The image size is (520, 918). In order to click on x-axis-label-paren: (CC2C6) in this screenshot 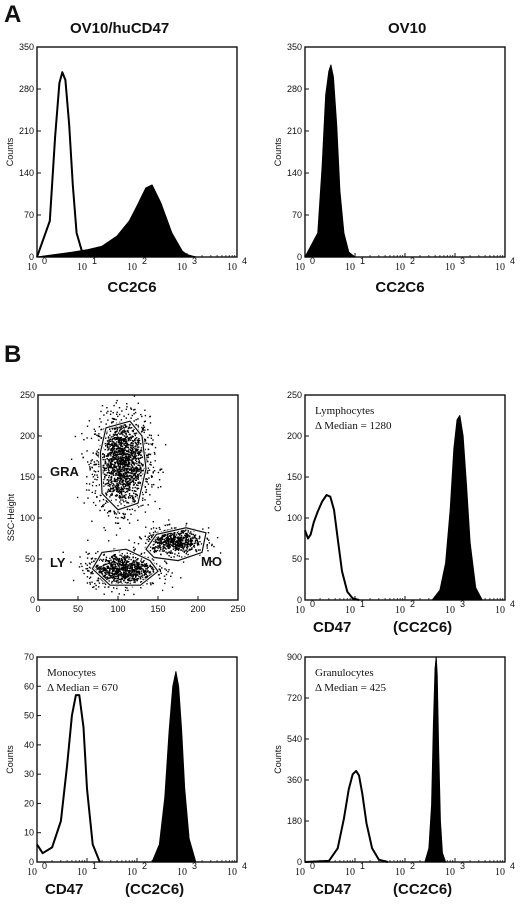, I will do `click(422, 627)`.